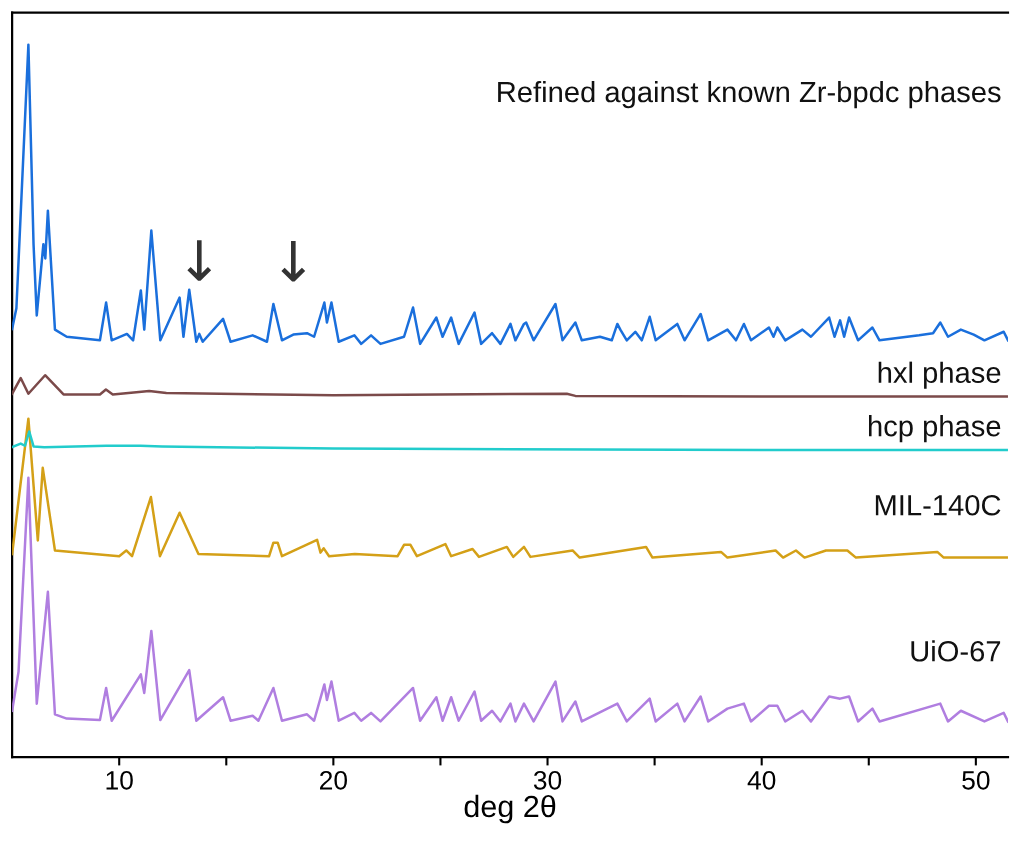 Image resolution: width=1010 pixels, height=844 pixels. What do you see at coordinates (547, 780) in the screenshot?
I see `x-tick-label: 30` at bounding box center [547, 780].